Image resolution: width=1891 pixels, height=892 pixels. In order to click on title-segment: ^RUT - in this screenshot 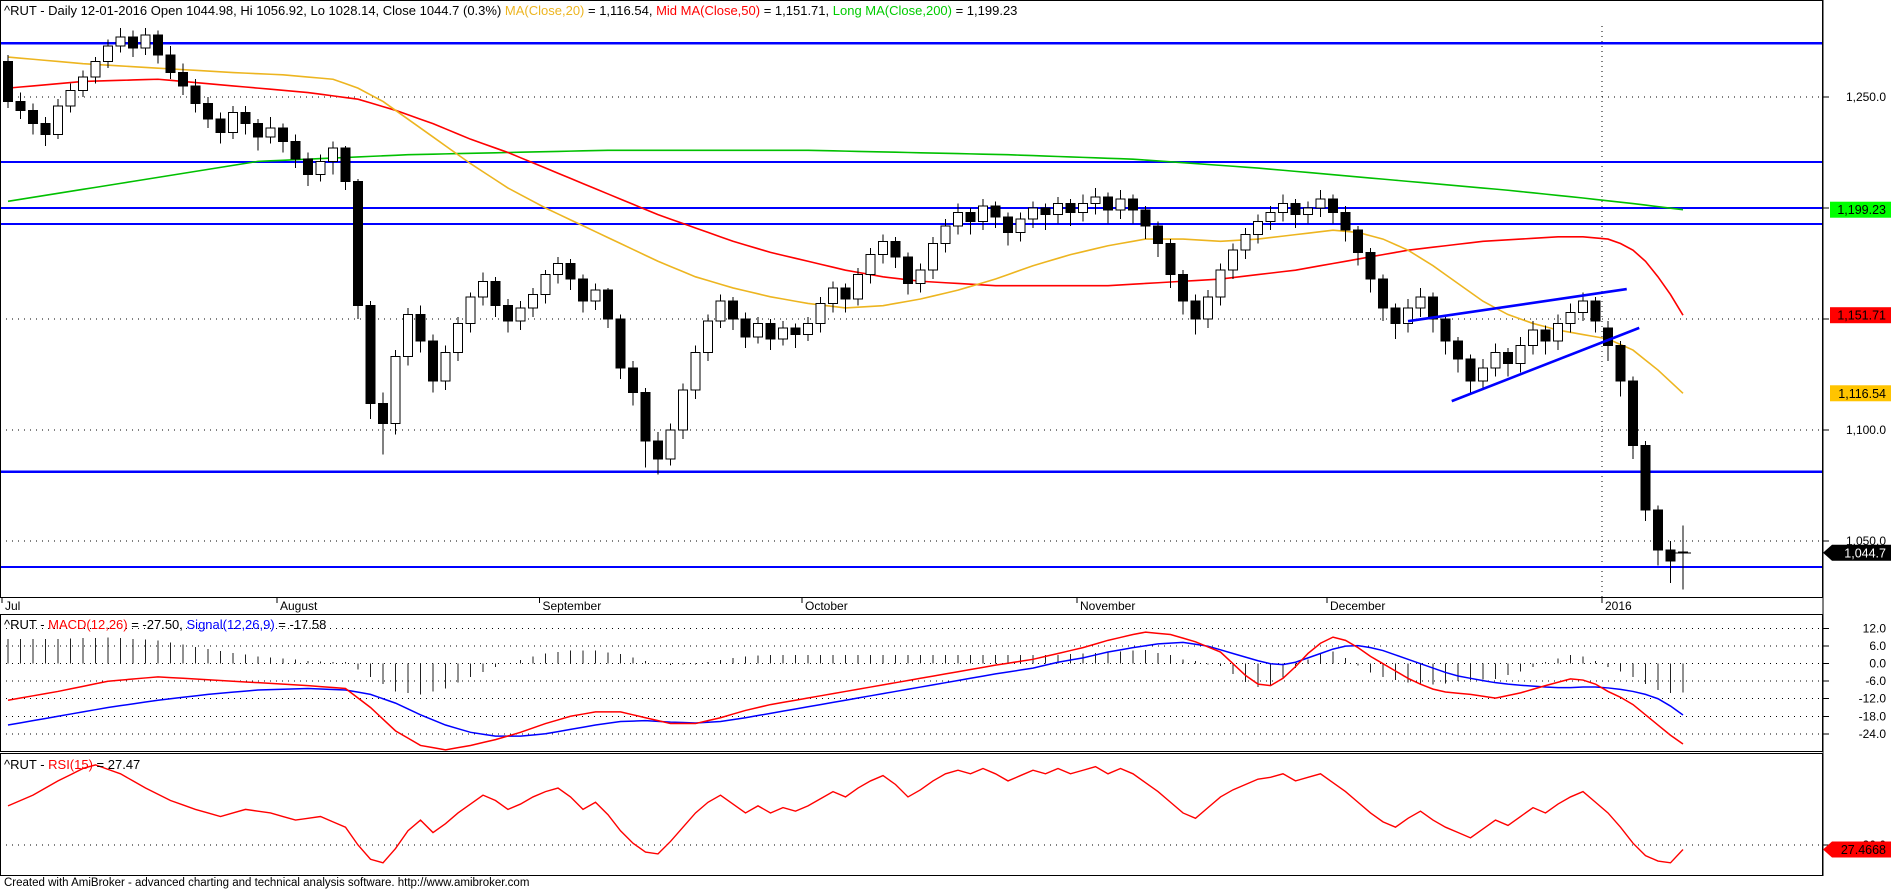, I will do `click(26, 624)`.